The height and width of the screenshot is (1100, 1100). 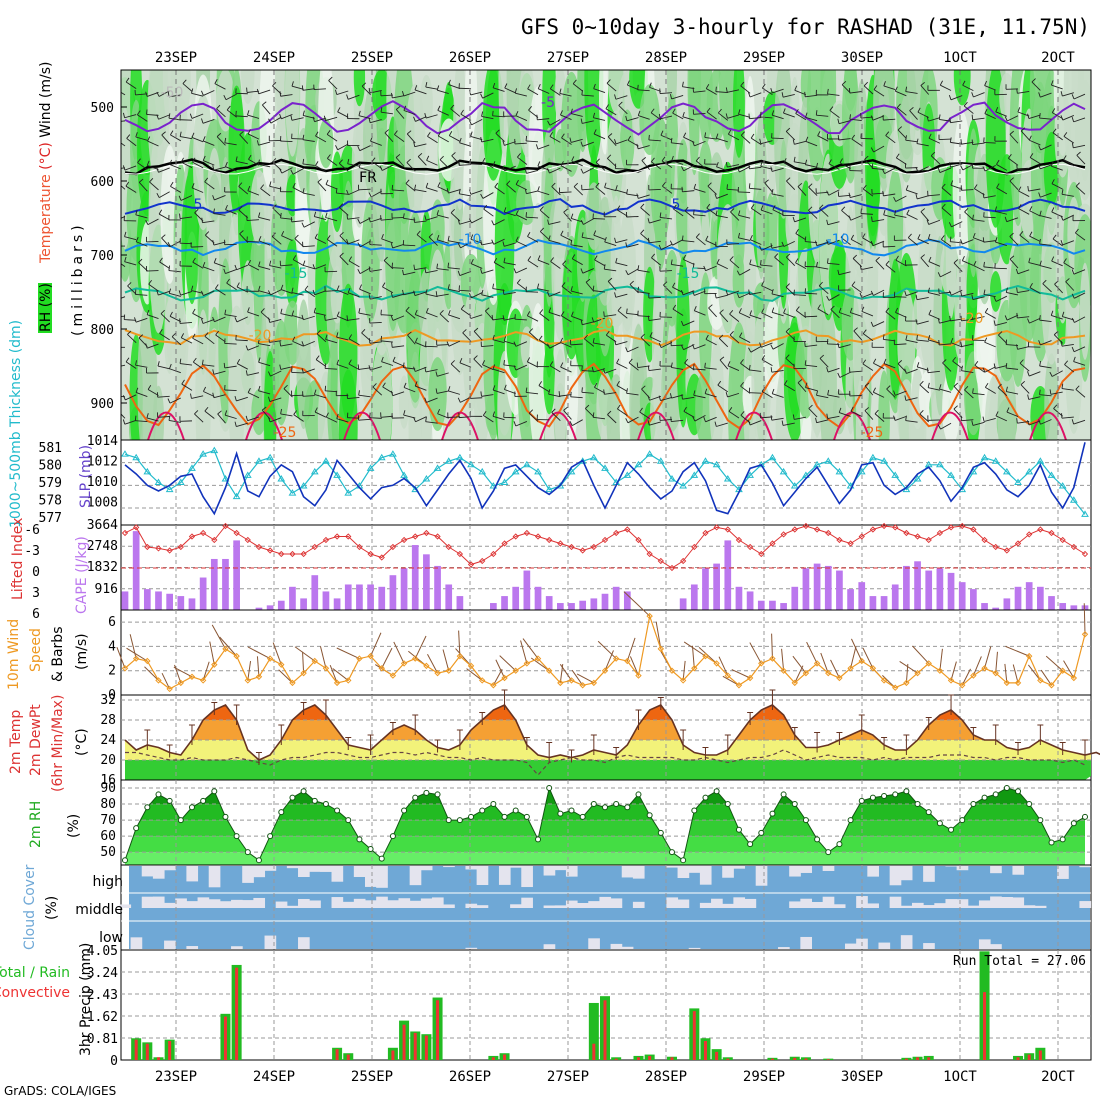 I want to click on precip-conv-bar, so click(x=918, y=1058).